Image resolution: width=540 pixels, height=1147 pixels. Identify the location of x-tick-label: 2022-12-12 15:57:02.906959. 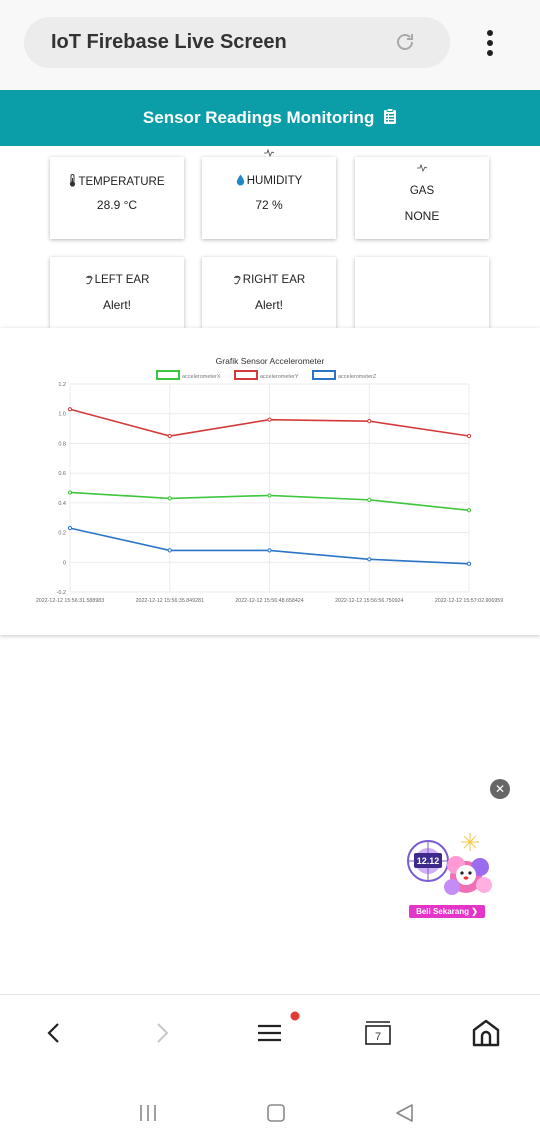
(469, 601).